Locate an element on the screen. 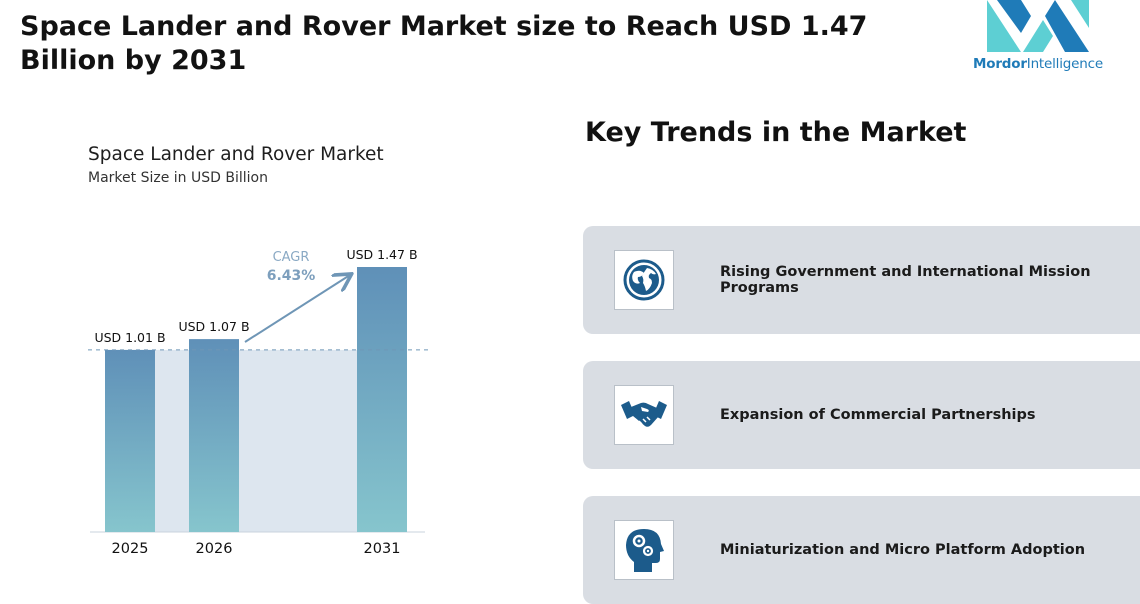 This screenshot has height=604, width=1140. cagr-label: CAGR is located at coordinates (291, 257).